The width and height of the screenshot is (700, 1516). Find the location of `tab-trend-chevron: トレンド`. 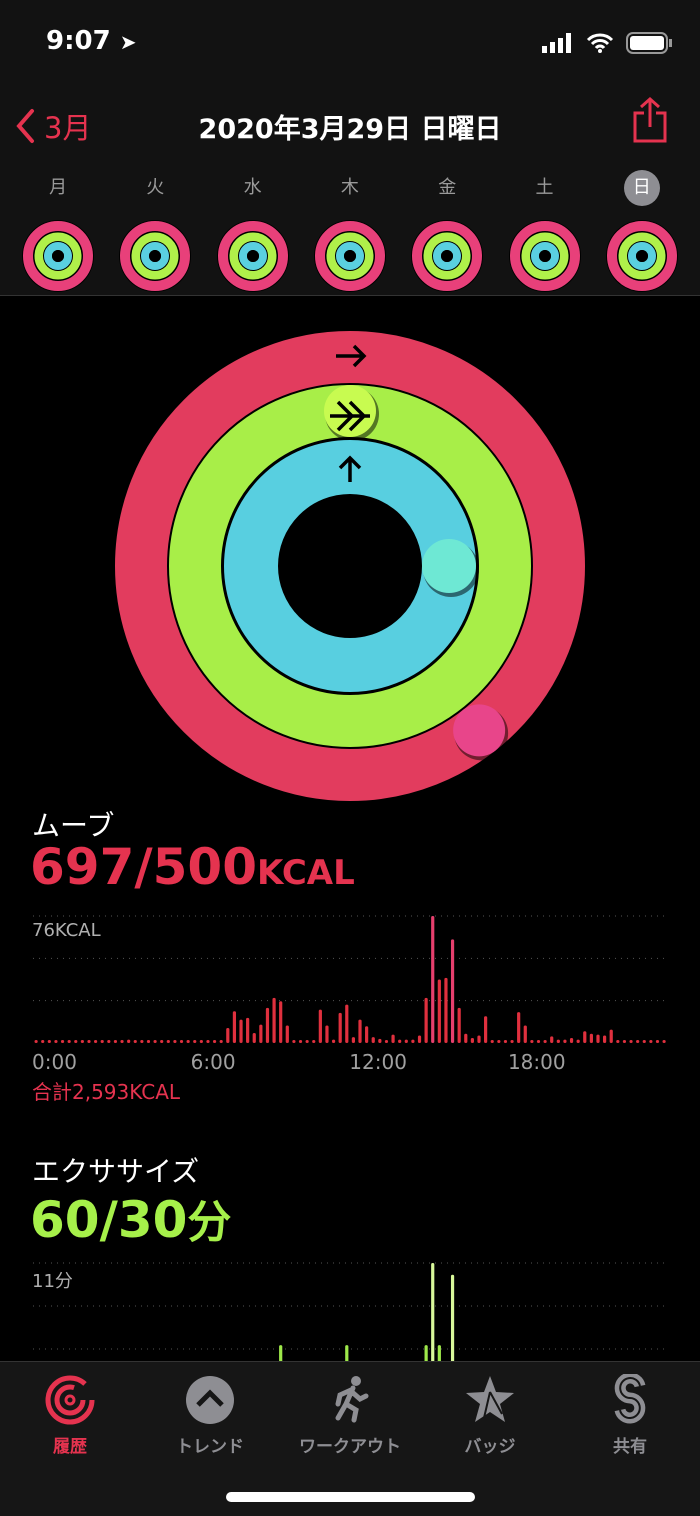

tab-trend-chevron: トレンド is located at coordinates (210, 1415).